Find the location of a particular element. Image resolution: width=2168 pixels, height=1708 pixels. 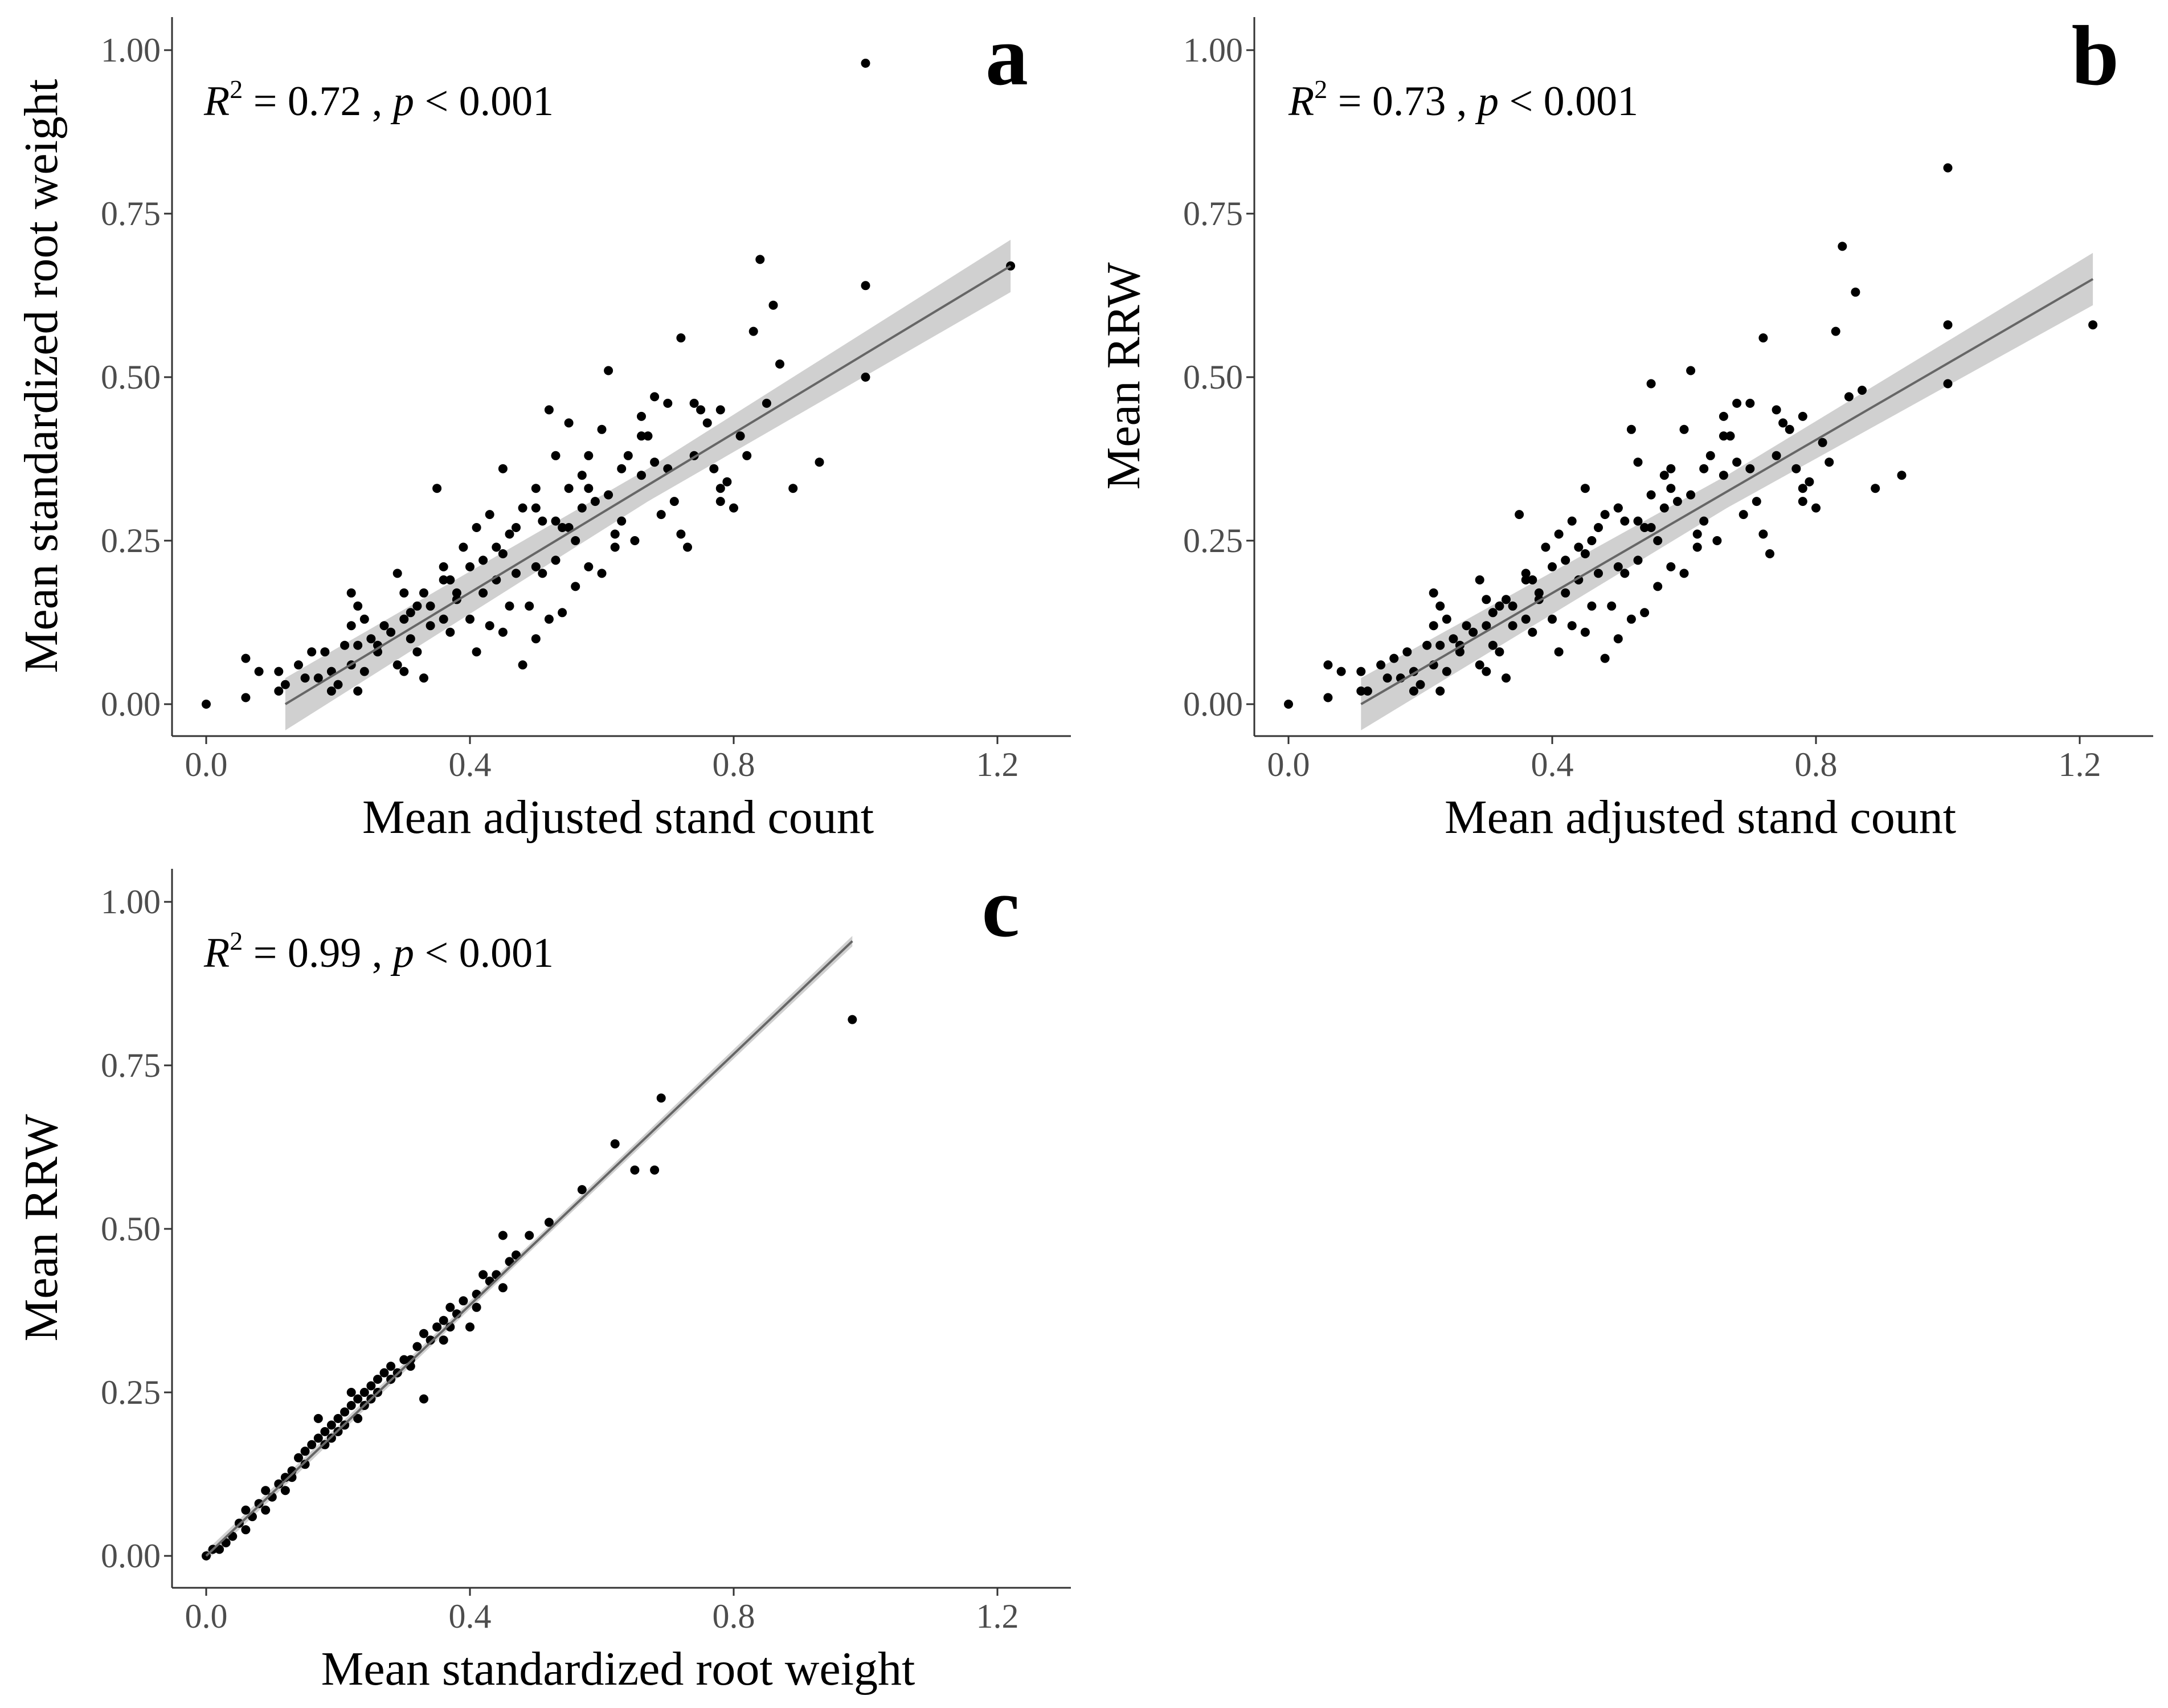

panel-b-x-axis-title: Mean adjusted stand count is located at coordinates (1700, 817).